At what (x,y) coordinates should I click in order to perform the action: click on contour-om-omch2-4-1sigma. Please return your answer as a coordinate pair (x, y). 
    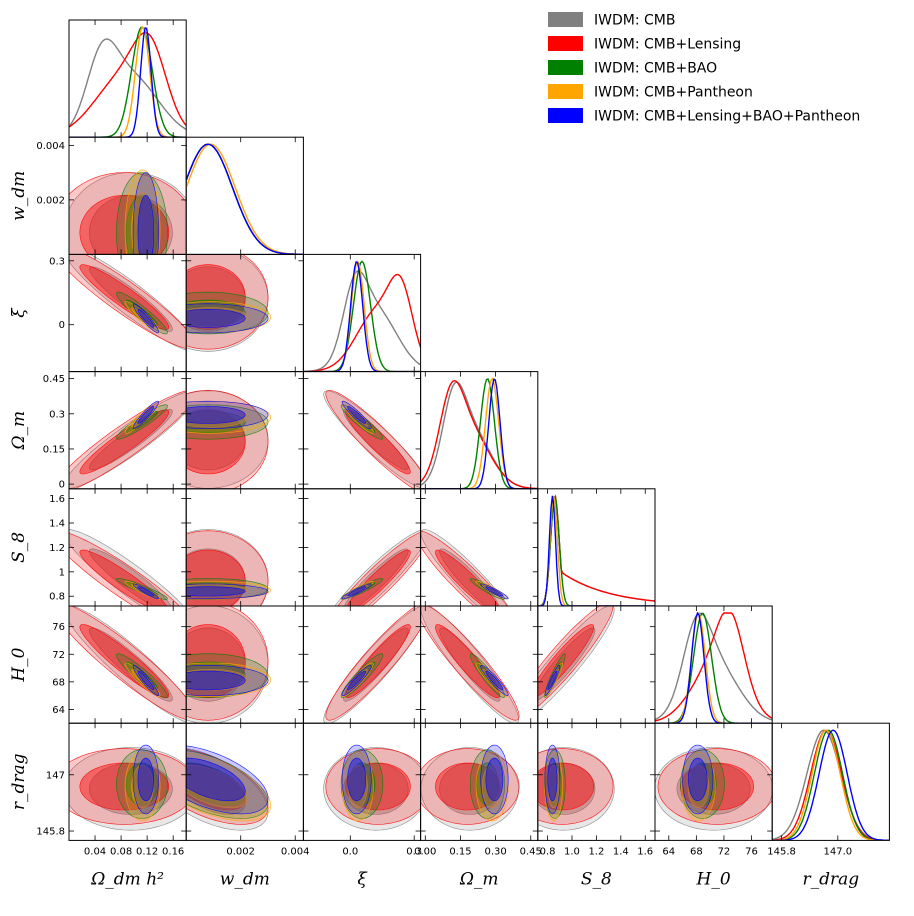
    Looking at the image, I should click on (145, 415).